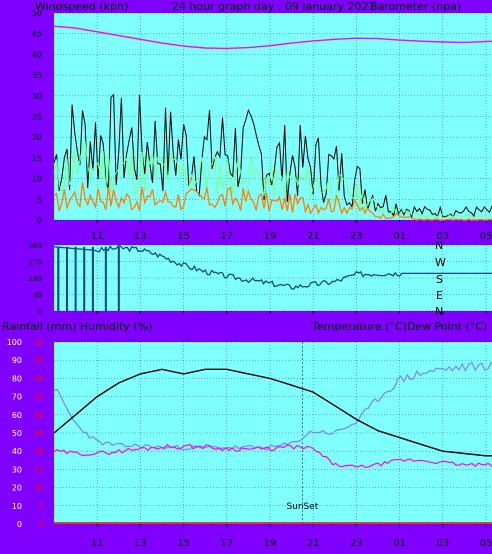  What do you see at coordinates (439, 295) in the screenshot?
I see `compass-e: E` at bounding box center [439, 295].